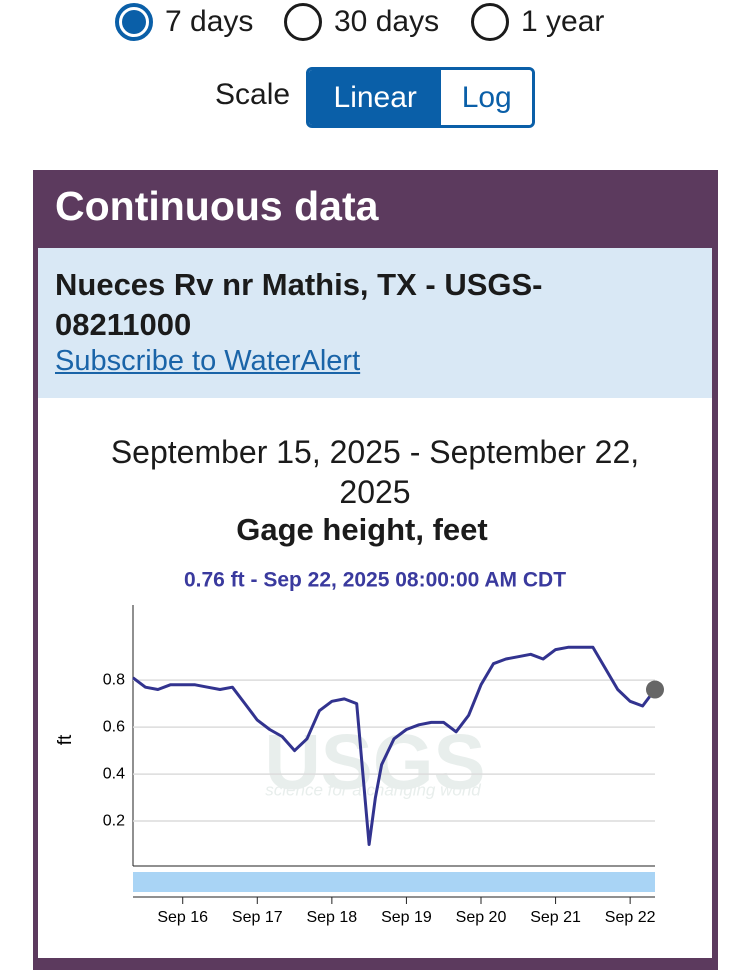  I want to click on scale-toggle: Linear Log, so click(420, 97).